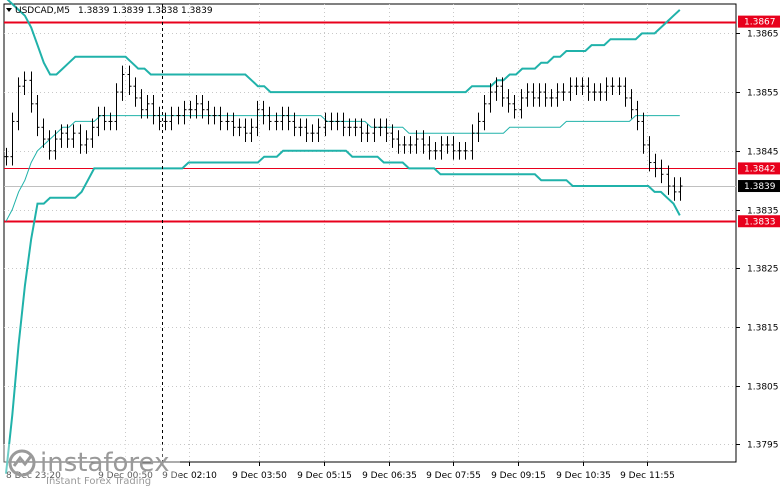 The height and width of the screenshot is (489, 781). Describe the element at coordinates (104, 463) in the screenshot. I see `logo-name: instaforex` at that location.